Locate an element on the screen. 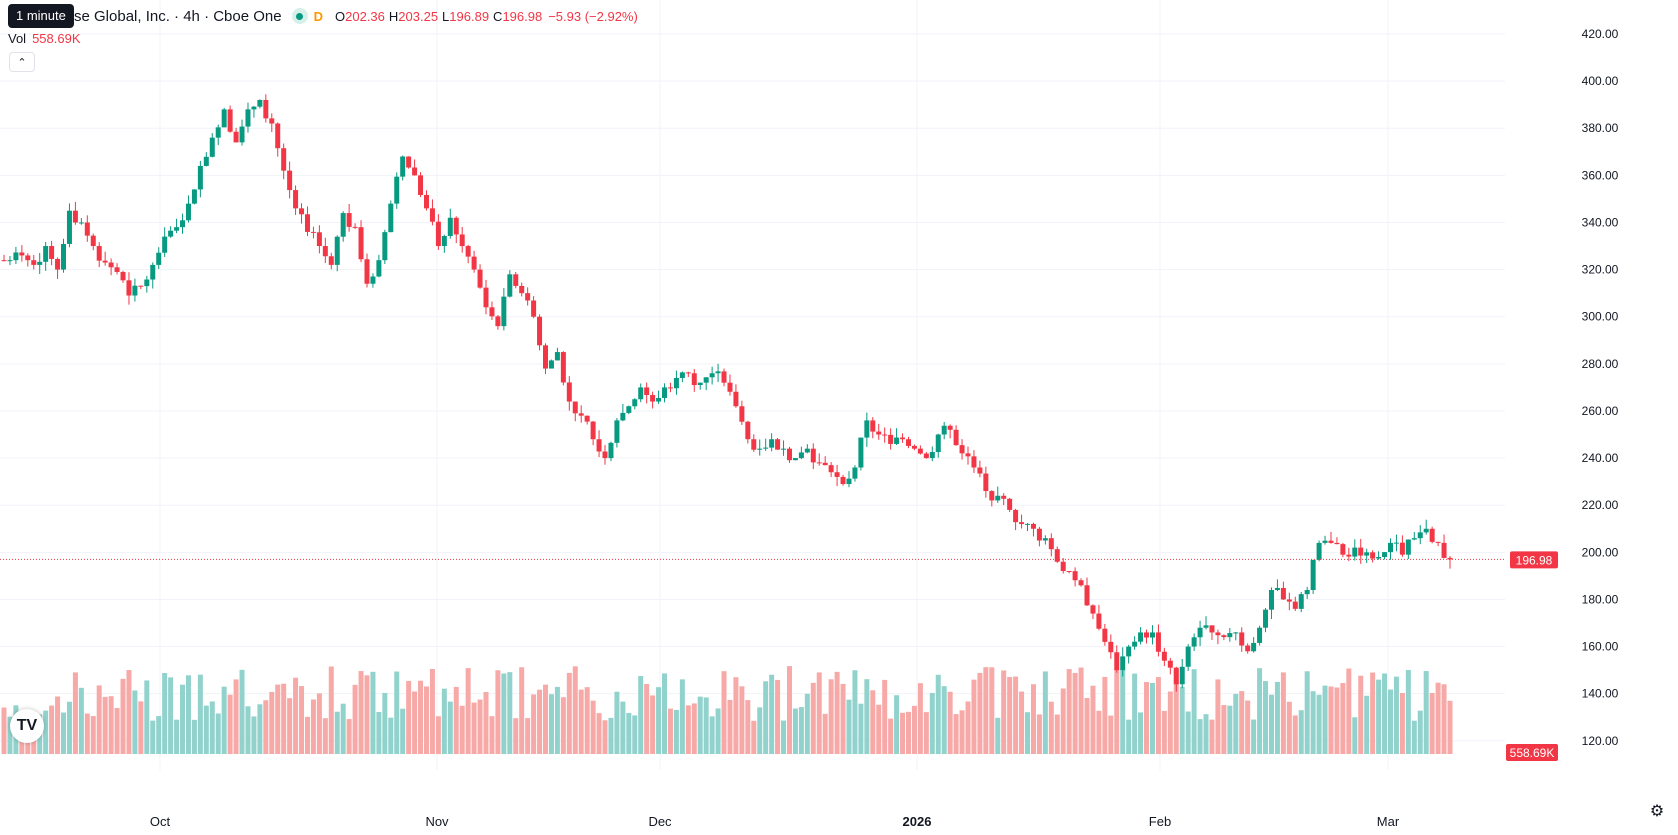  volume-legend: Vol 558.69K is located at coordinates (44, 38).